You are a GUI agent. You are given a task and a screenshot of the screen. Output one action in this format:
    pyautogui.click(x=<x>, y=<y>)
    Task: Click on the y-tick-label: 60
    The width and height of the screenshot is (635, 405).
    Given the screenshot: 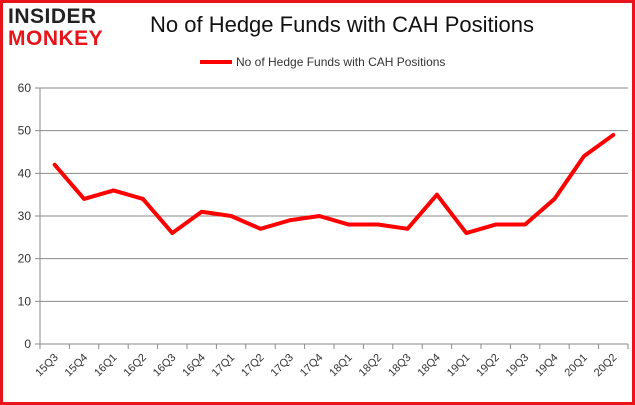 What is the action you would take?
    pyautogui.click(x=25, y=88)
    